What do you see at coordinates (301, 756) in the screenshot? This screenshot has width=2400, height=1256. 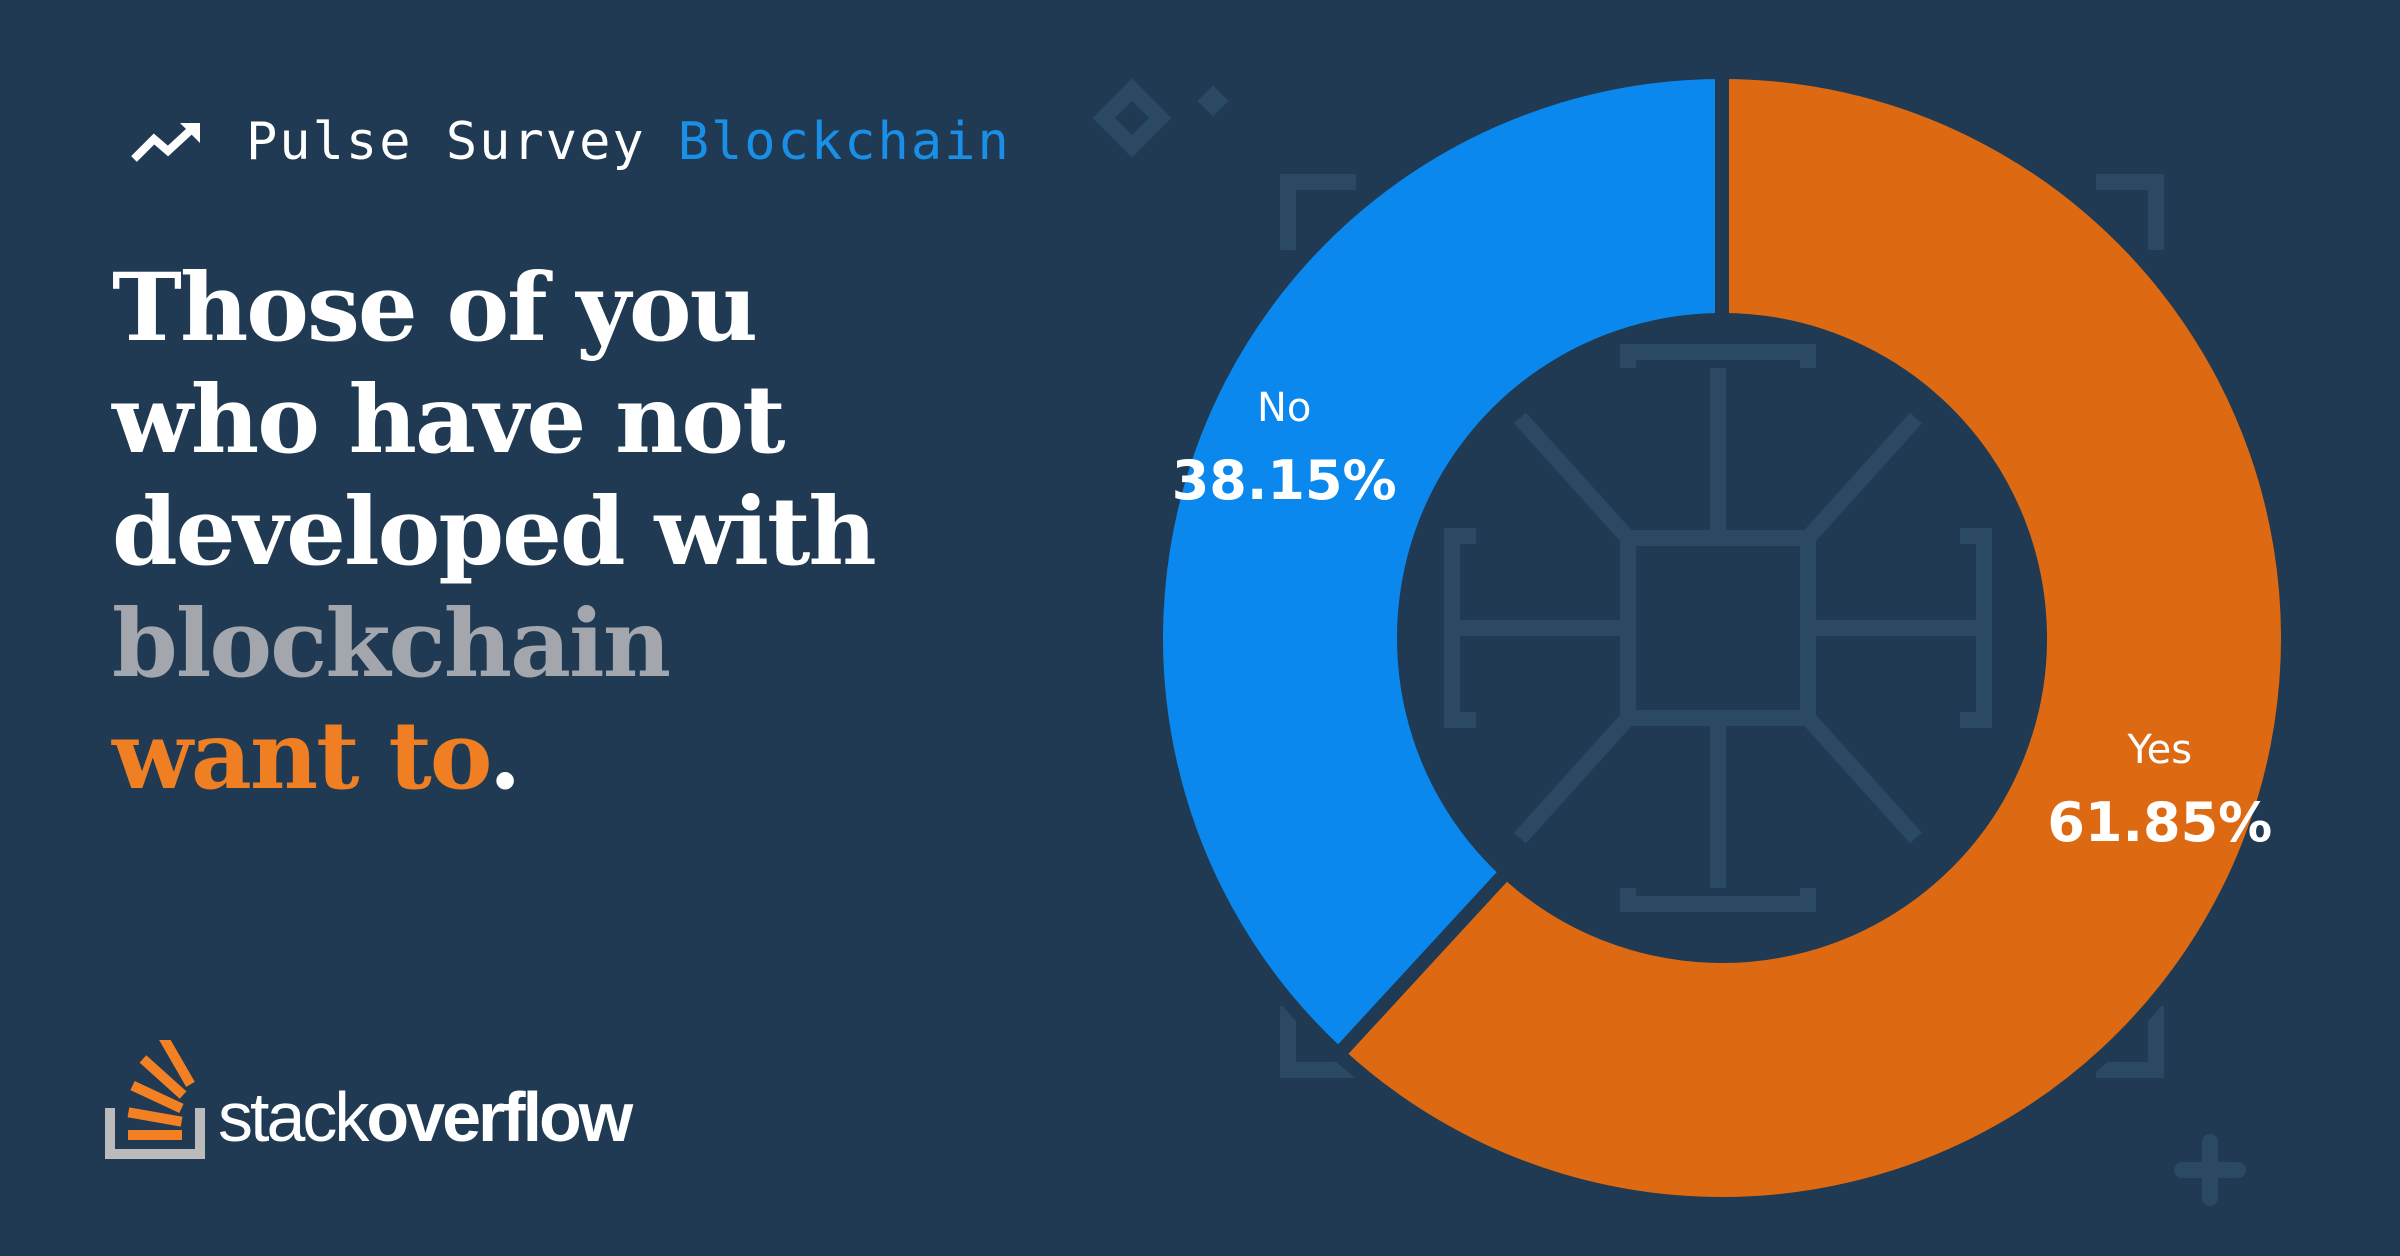 I see `headline-line-5: want to` at bounding box center [301, 756].